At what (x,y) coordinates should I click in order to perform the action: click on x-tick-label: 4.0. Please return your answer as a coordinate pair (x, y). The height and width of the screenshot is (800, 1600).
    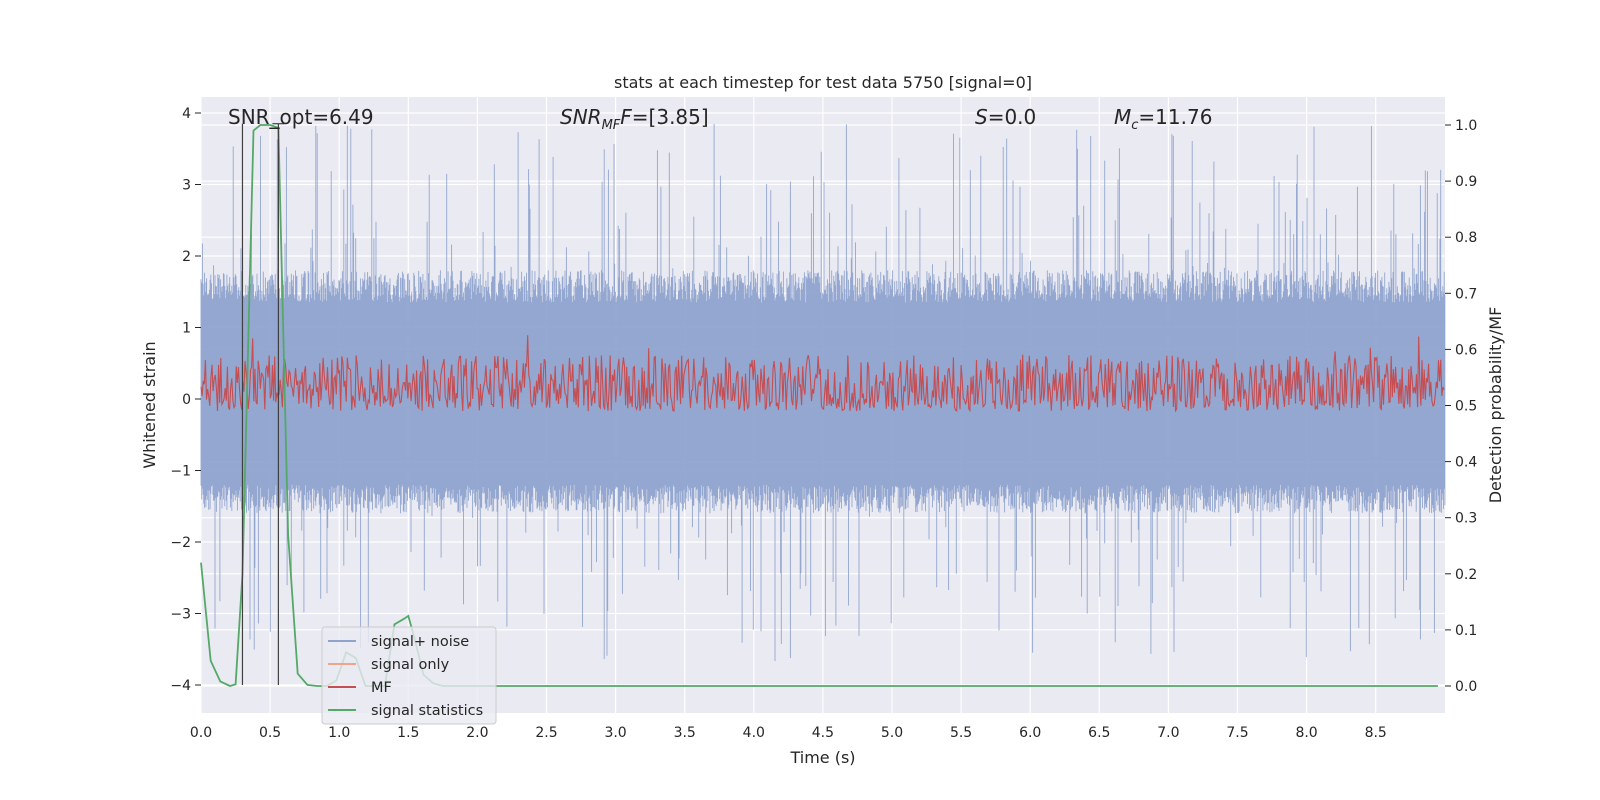
    Looking at the image, I should click on (754, 733).